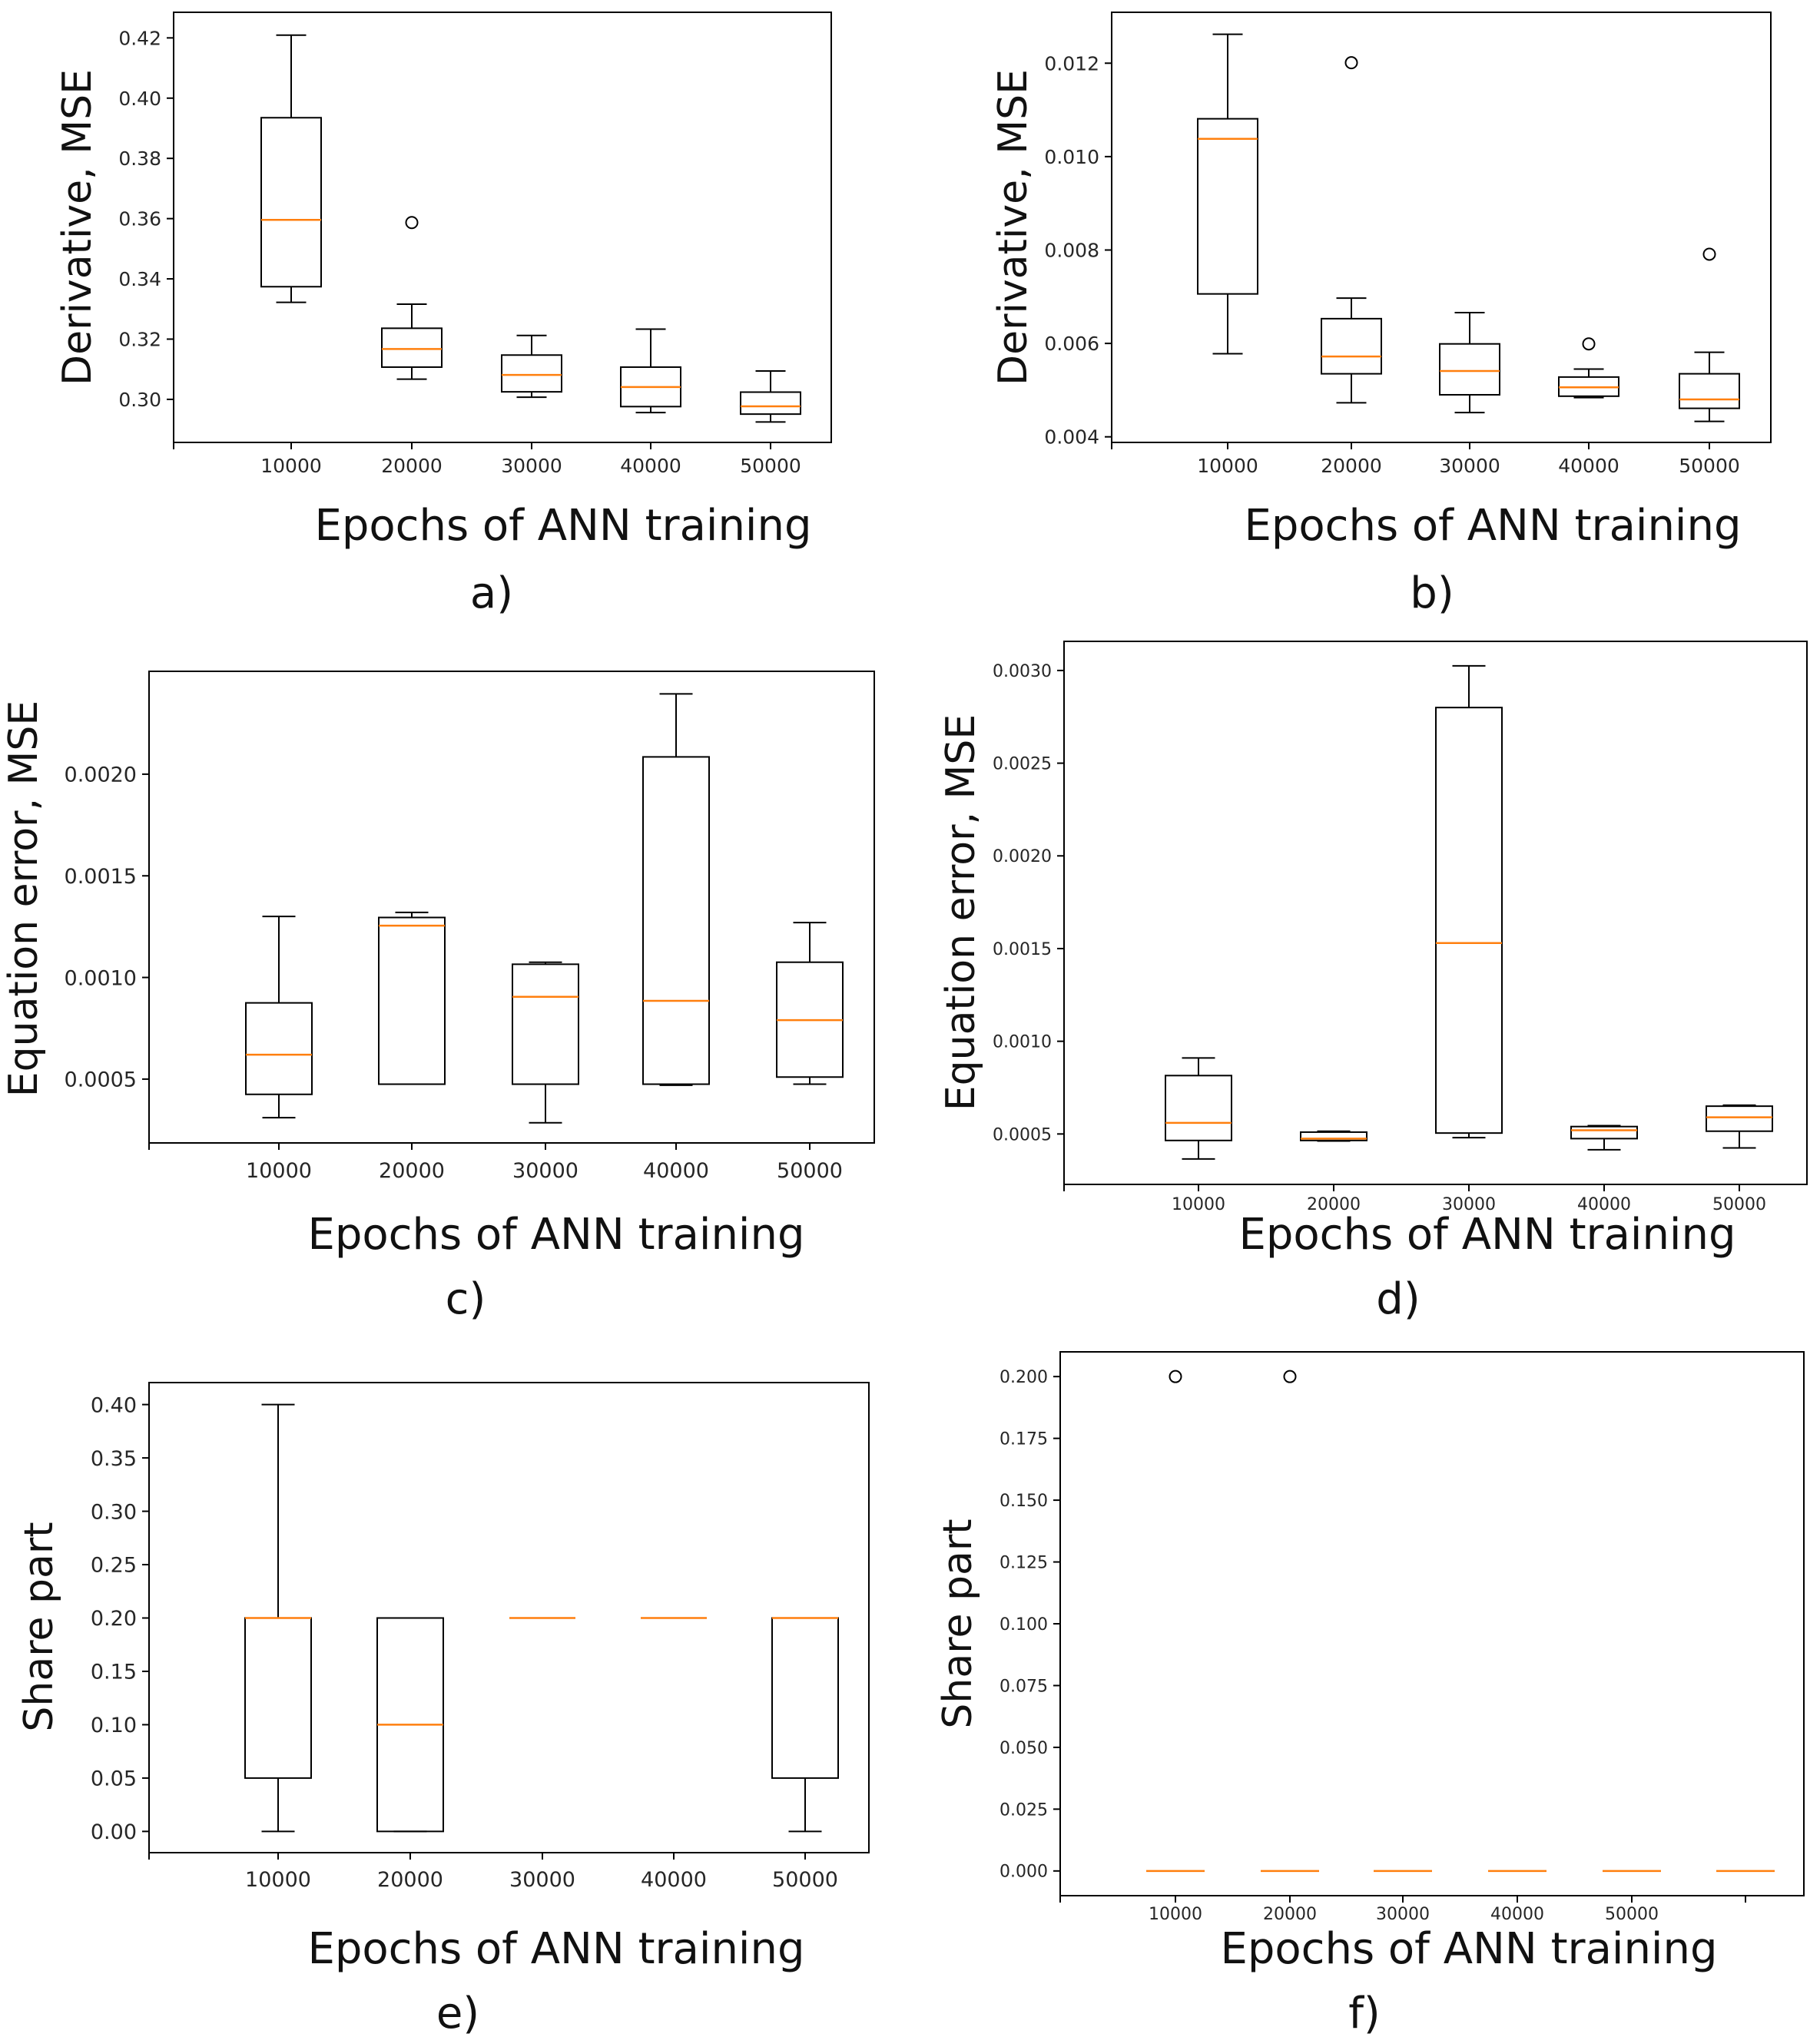  Describe the element at coordinates (114, 1832) in the screenshot. I see `y-tick-label: 0.00` at that location.